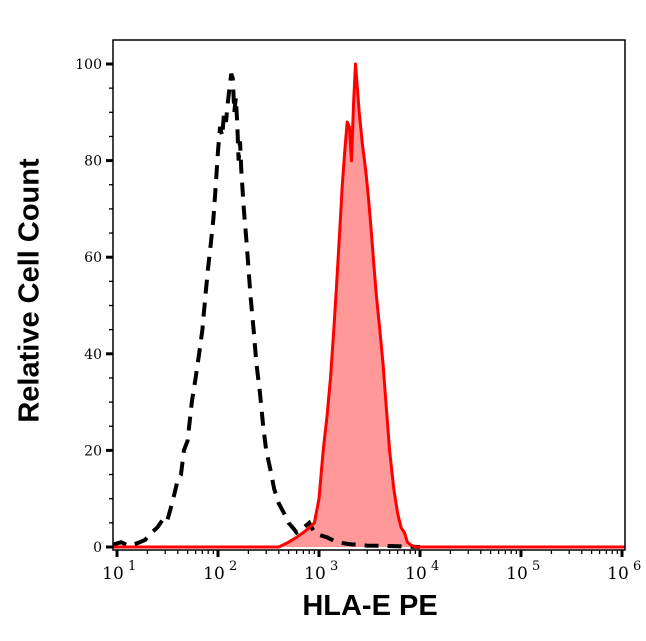 The image size is (646, 641). What do you see at coordinates (93, 162) in the screenshot?
I see `y-tick-label: 80` at bounding box center [93, 162].